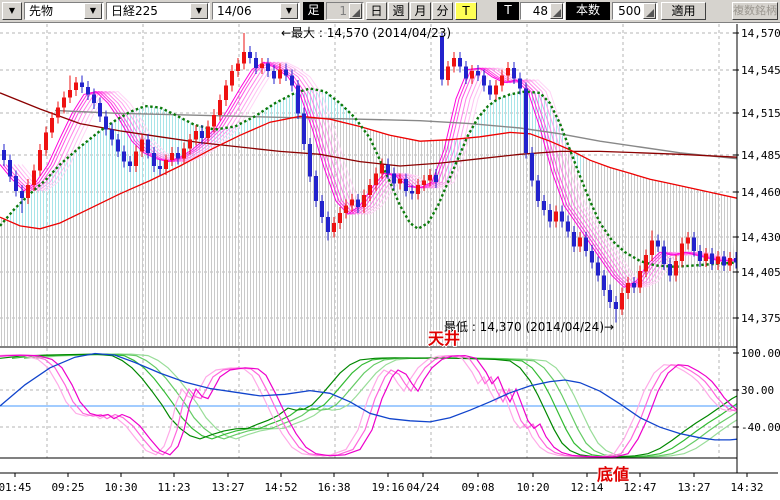  I want to click on contract-month-value: 14/06, so click(234, 11).